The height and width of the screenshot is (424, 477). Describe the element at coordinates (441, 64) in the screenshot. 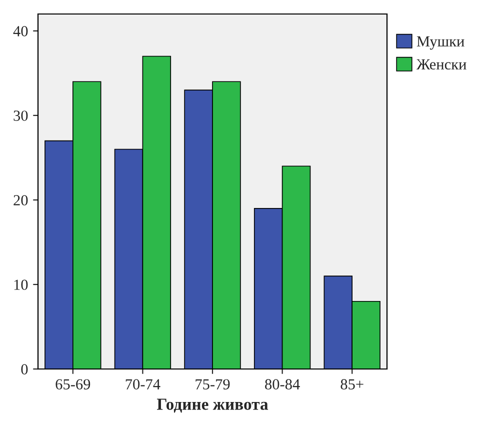

I see `legend-label: Женски` at that location.